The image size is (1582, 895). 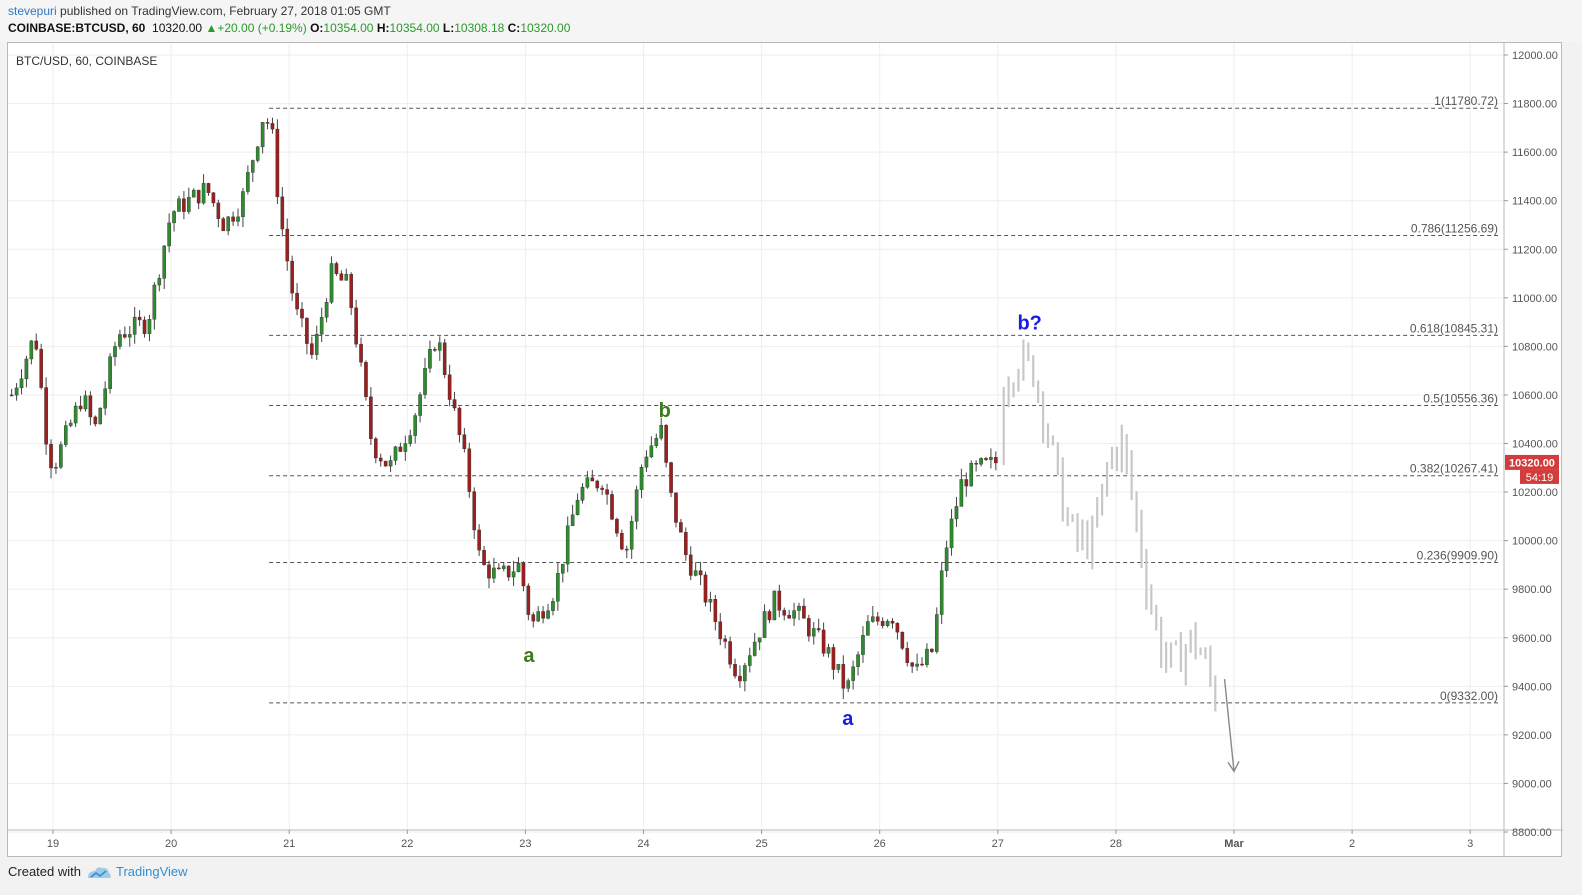 What do you see at coordinates (1534, 250) in the screenshot?
I see `y-tick-label: 11200.00` at bounding box center [1534, 250].